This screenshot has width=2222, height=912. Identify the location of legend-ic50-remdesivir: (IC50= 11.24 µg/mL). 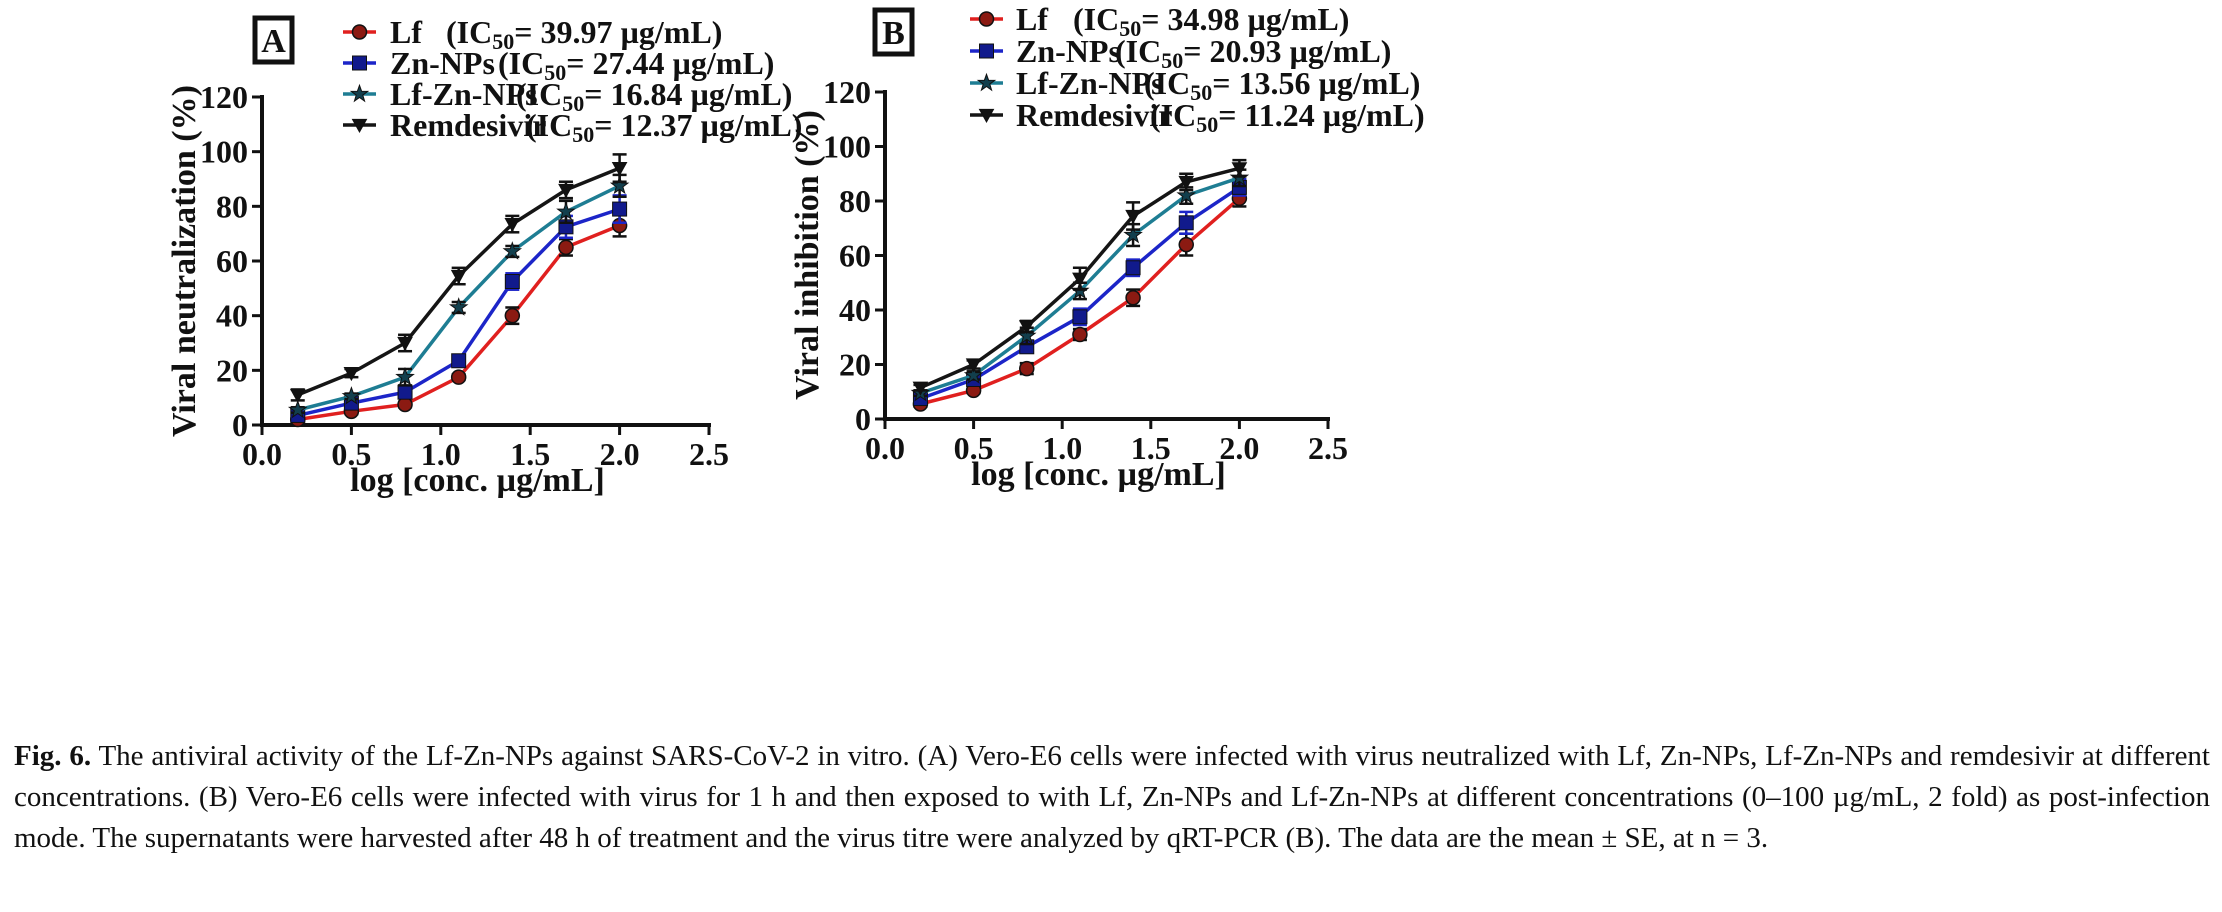
(1287, 117).